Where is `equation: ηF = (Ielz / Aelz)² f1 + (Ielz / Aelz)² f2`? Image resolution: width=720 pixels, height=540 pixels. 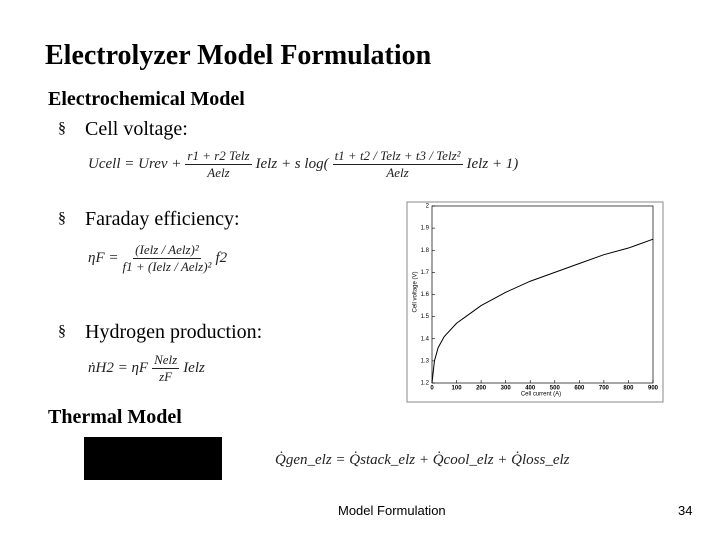 equation: ηF = (Ielz / Aelz)² f1 + (Ielz / Aelz)² f2 is located at coordinates (157, 258).